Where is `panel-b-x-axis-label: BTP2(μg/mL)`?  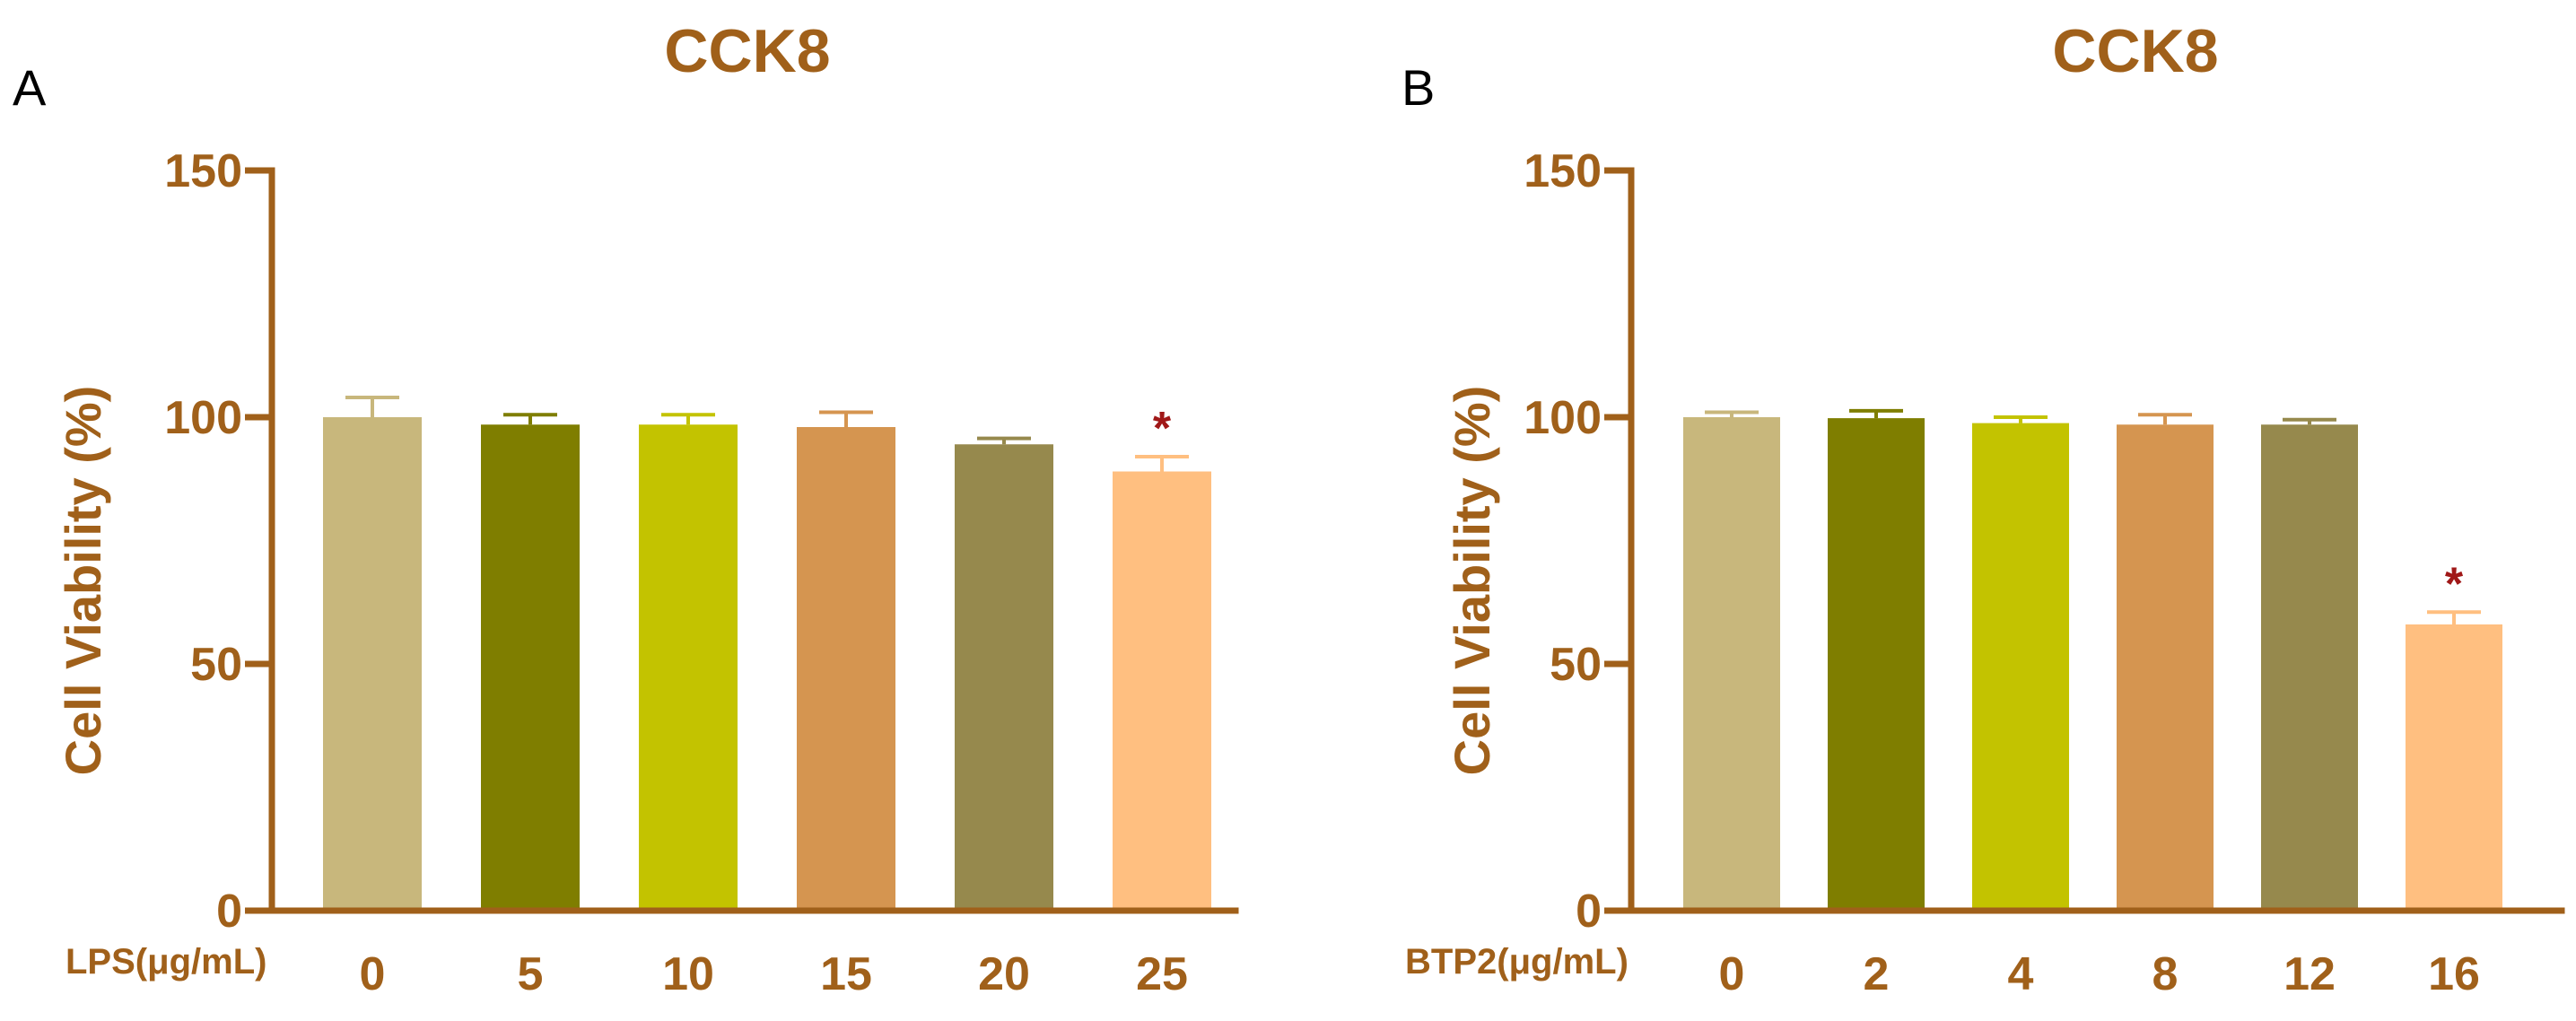 panel-b-x-axis-label: BTP2(μg/mL) is located at coordinates (1517, 962).